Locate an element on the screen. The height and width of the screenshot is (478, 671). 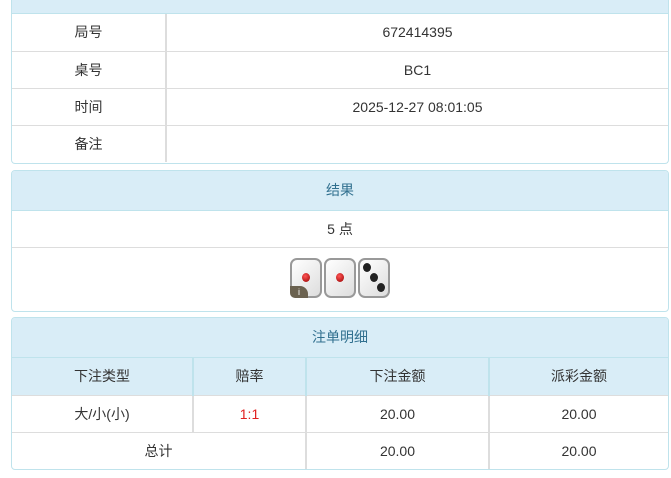
total-row: 总计 20.00 20.00 is located at coordinates (340, 450).